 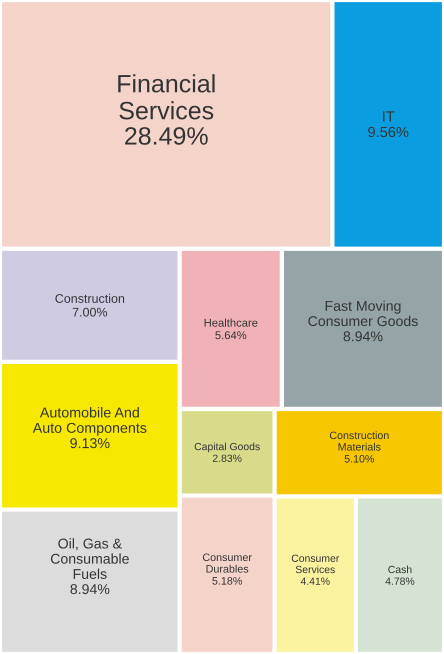 I want to click on category-label: Construction, so click(x=89, y=298).